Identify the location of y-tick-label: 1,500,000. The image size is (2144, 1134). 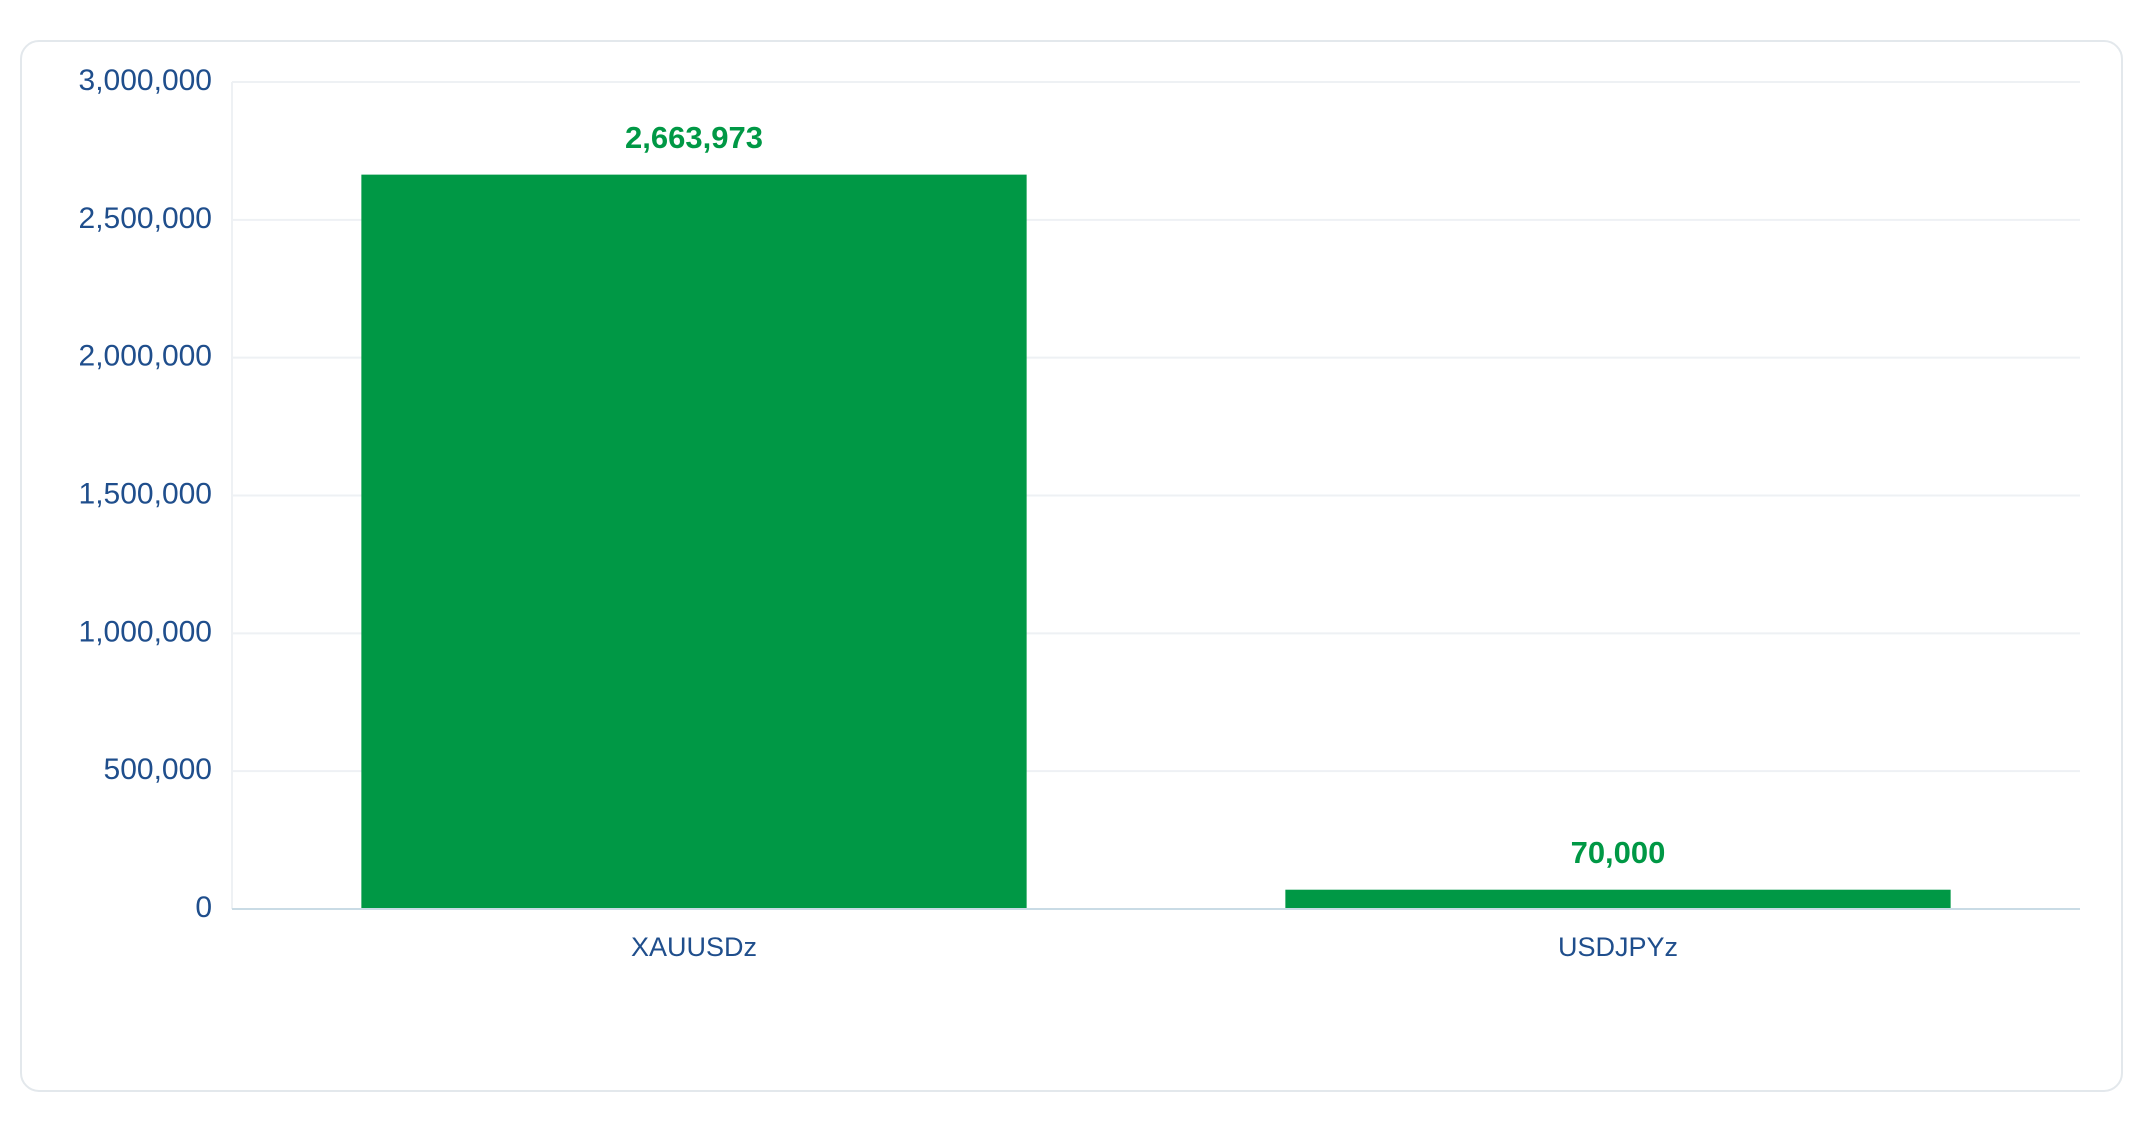
(145, 493).